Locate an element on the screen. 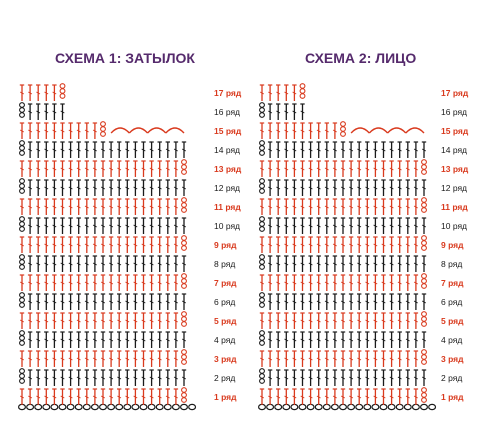 This screenshot has height=424, width=500. chart-1-title: СХЕМА 1: ЗАТЫЛОК is located at coordinates (125, 58).